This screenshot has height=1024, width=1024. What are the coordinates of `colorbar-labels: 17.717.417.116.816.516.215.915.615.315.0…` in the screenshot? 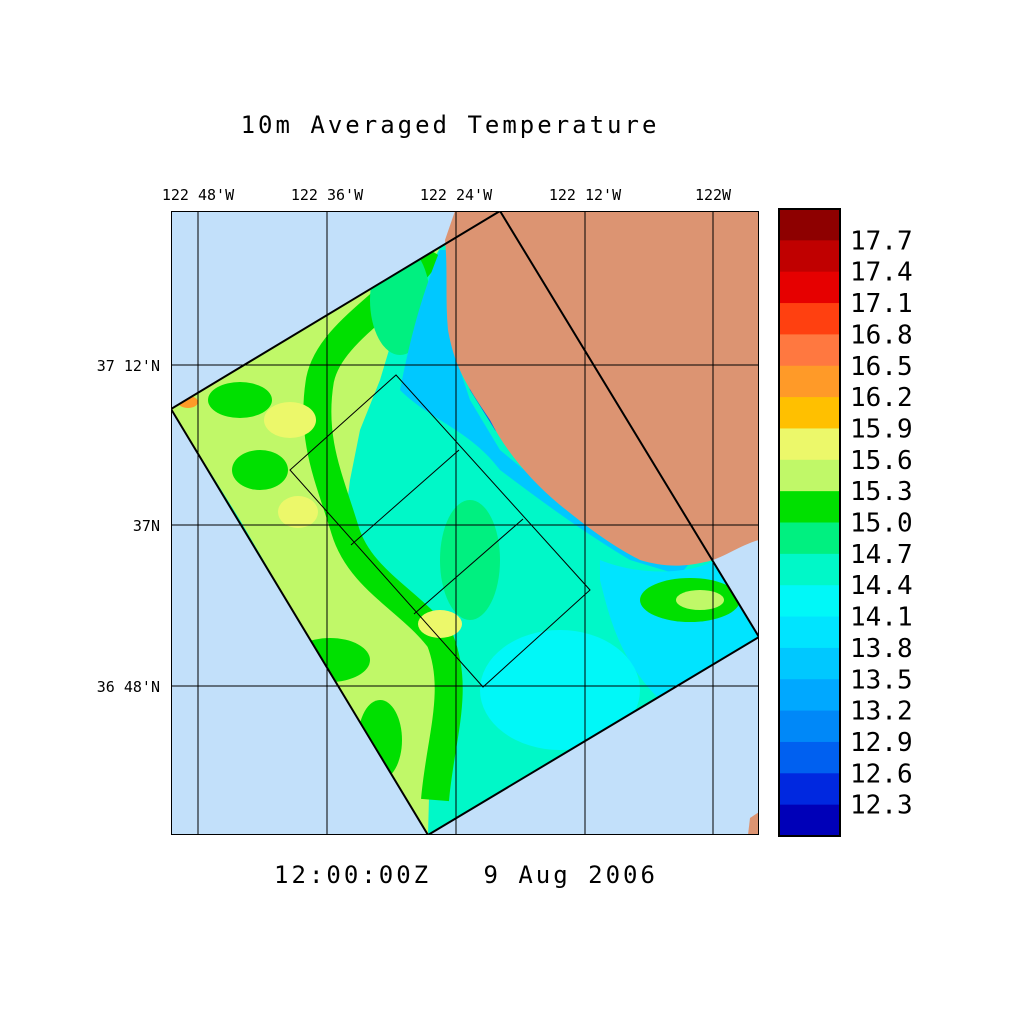 It's located at (881, 523).